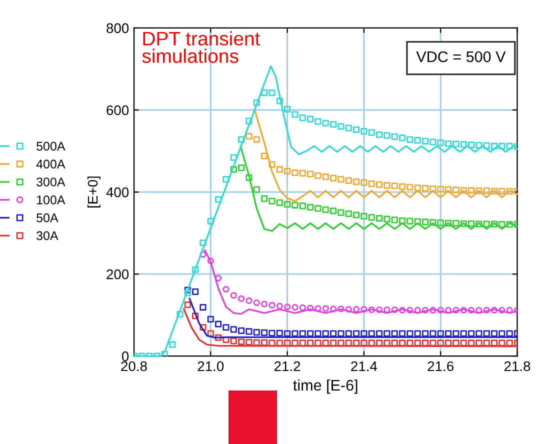 The image size is (536, 444). I want to click on legend-label: 500A, so click(51, 146).